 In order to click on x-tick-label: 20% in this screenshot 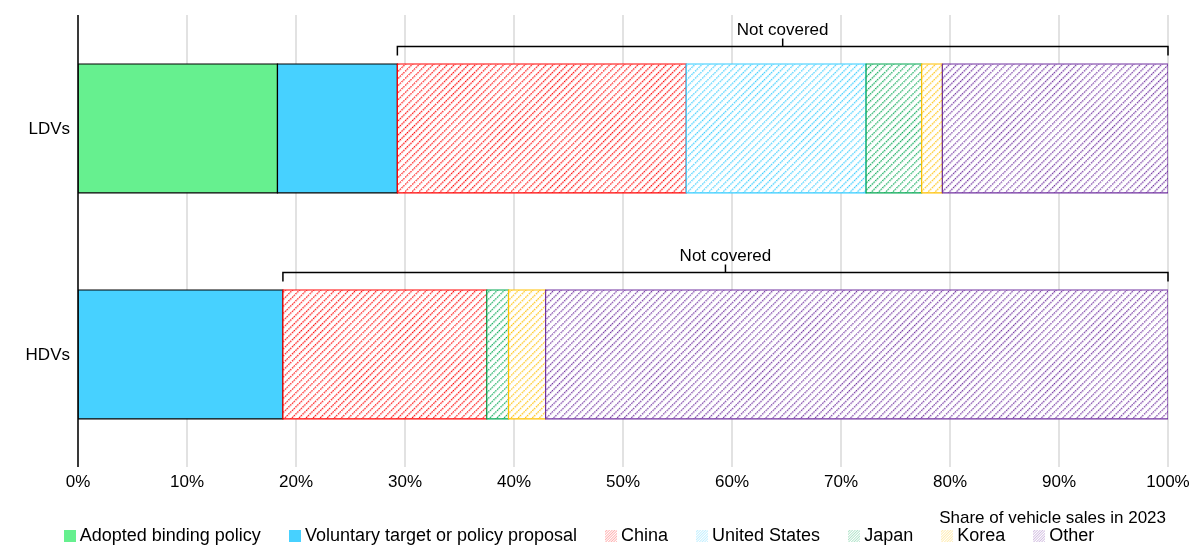, I will do `click(296, 482)`.